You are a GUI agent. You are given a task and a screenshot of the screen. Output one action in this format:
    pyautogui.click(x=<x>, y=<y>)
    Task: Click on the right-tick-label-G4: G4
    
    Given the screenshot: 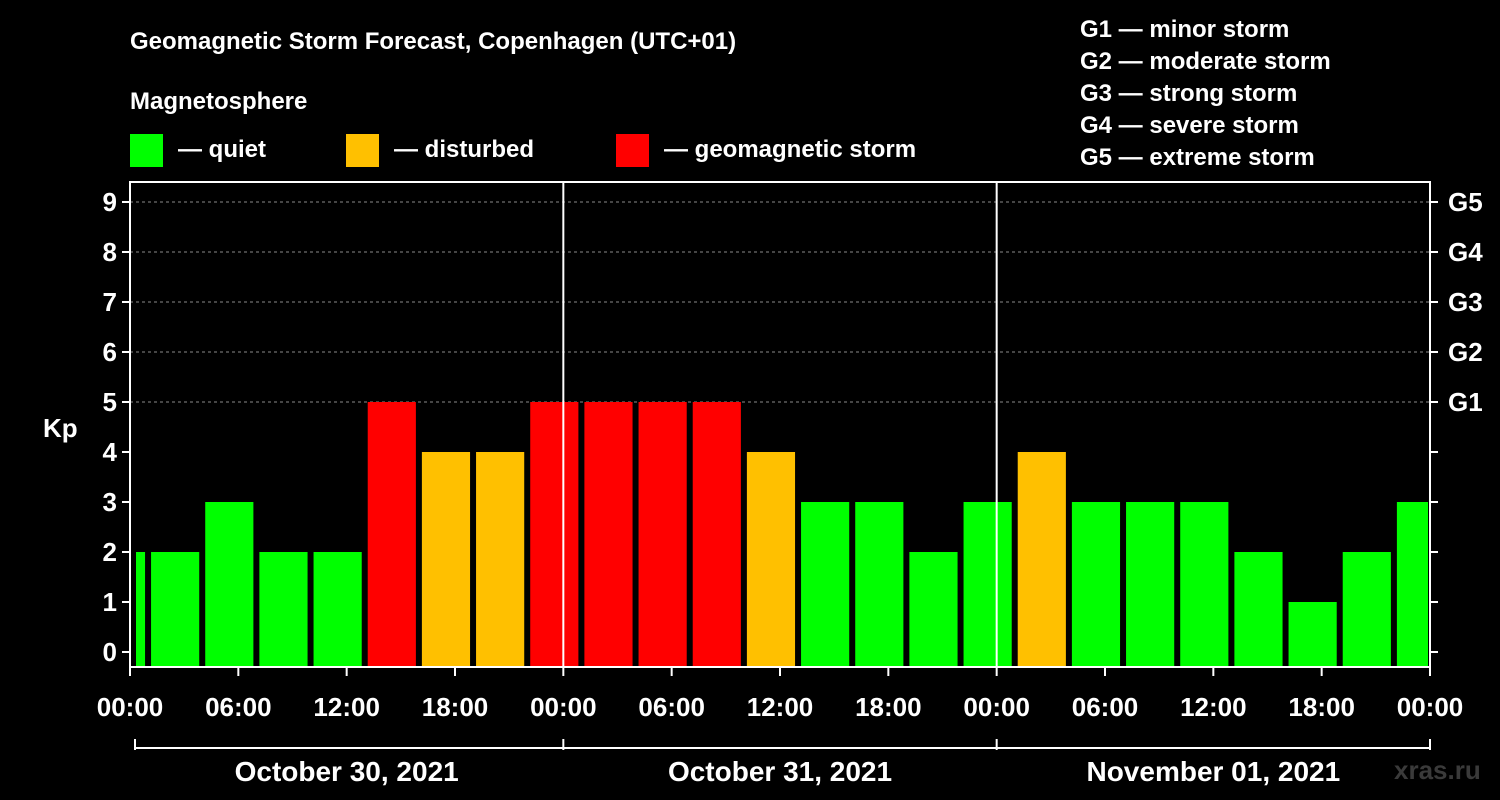 What is the action you would take?
    pyautogui.click(x=1465, y=252)
    